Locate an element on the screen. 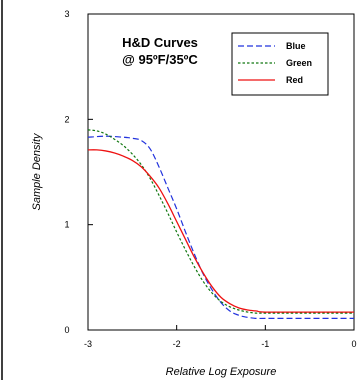 This screenshot has width=361, height=380. y-axis-ticks: 0 1 2 3 is located at coordinates (78, 172).